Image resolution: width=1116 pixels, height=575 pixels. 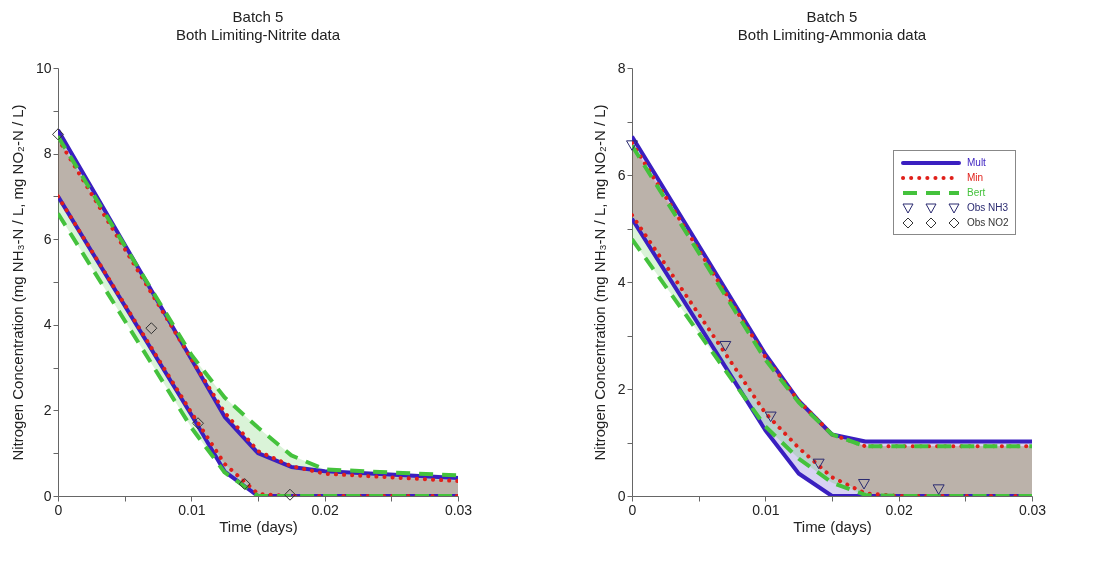 What do you see at coordinates (832, 34) in the screenshot?
I see `chart-subtitle: Both Limiting-Ammonia data` at bounding box center [832, 34].